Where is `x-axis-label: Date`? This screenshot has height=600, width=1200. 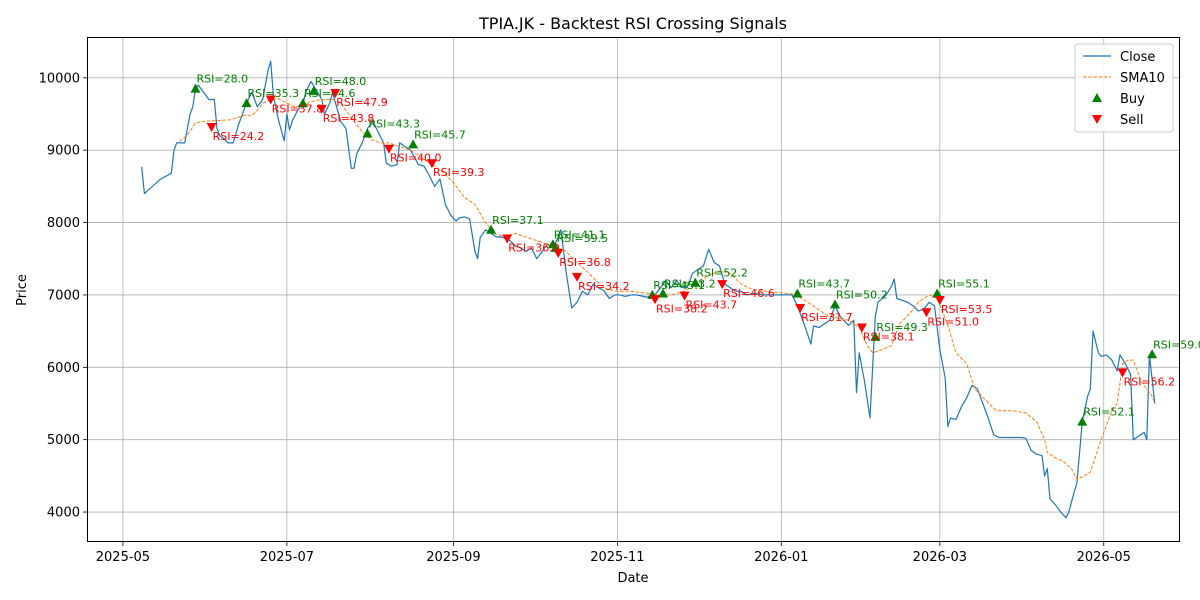 x-axis-label: Date is located at coordinates (632, 578).